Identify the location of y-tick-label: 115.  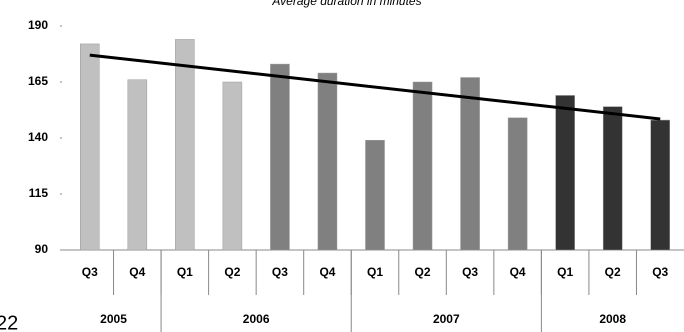
(39, 193).